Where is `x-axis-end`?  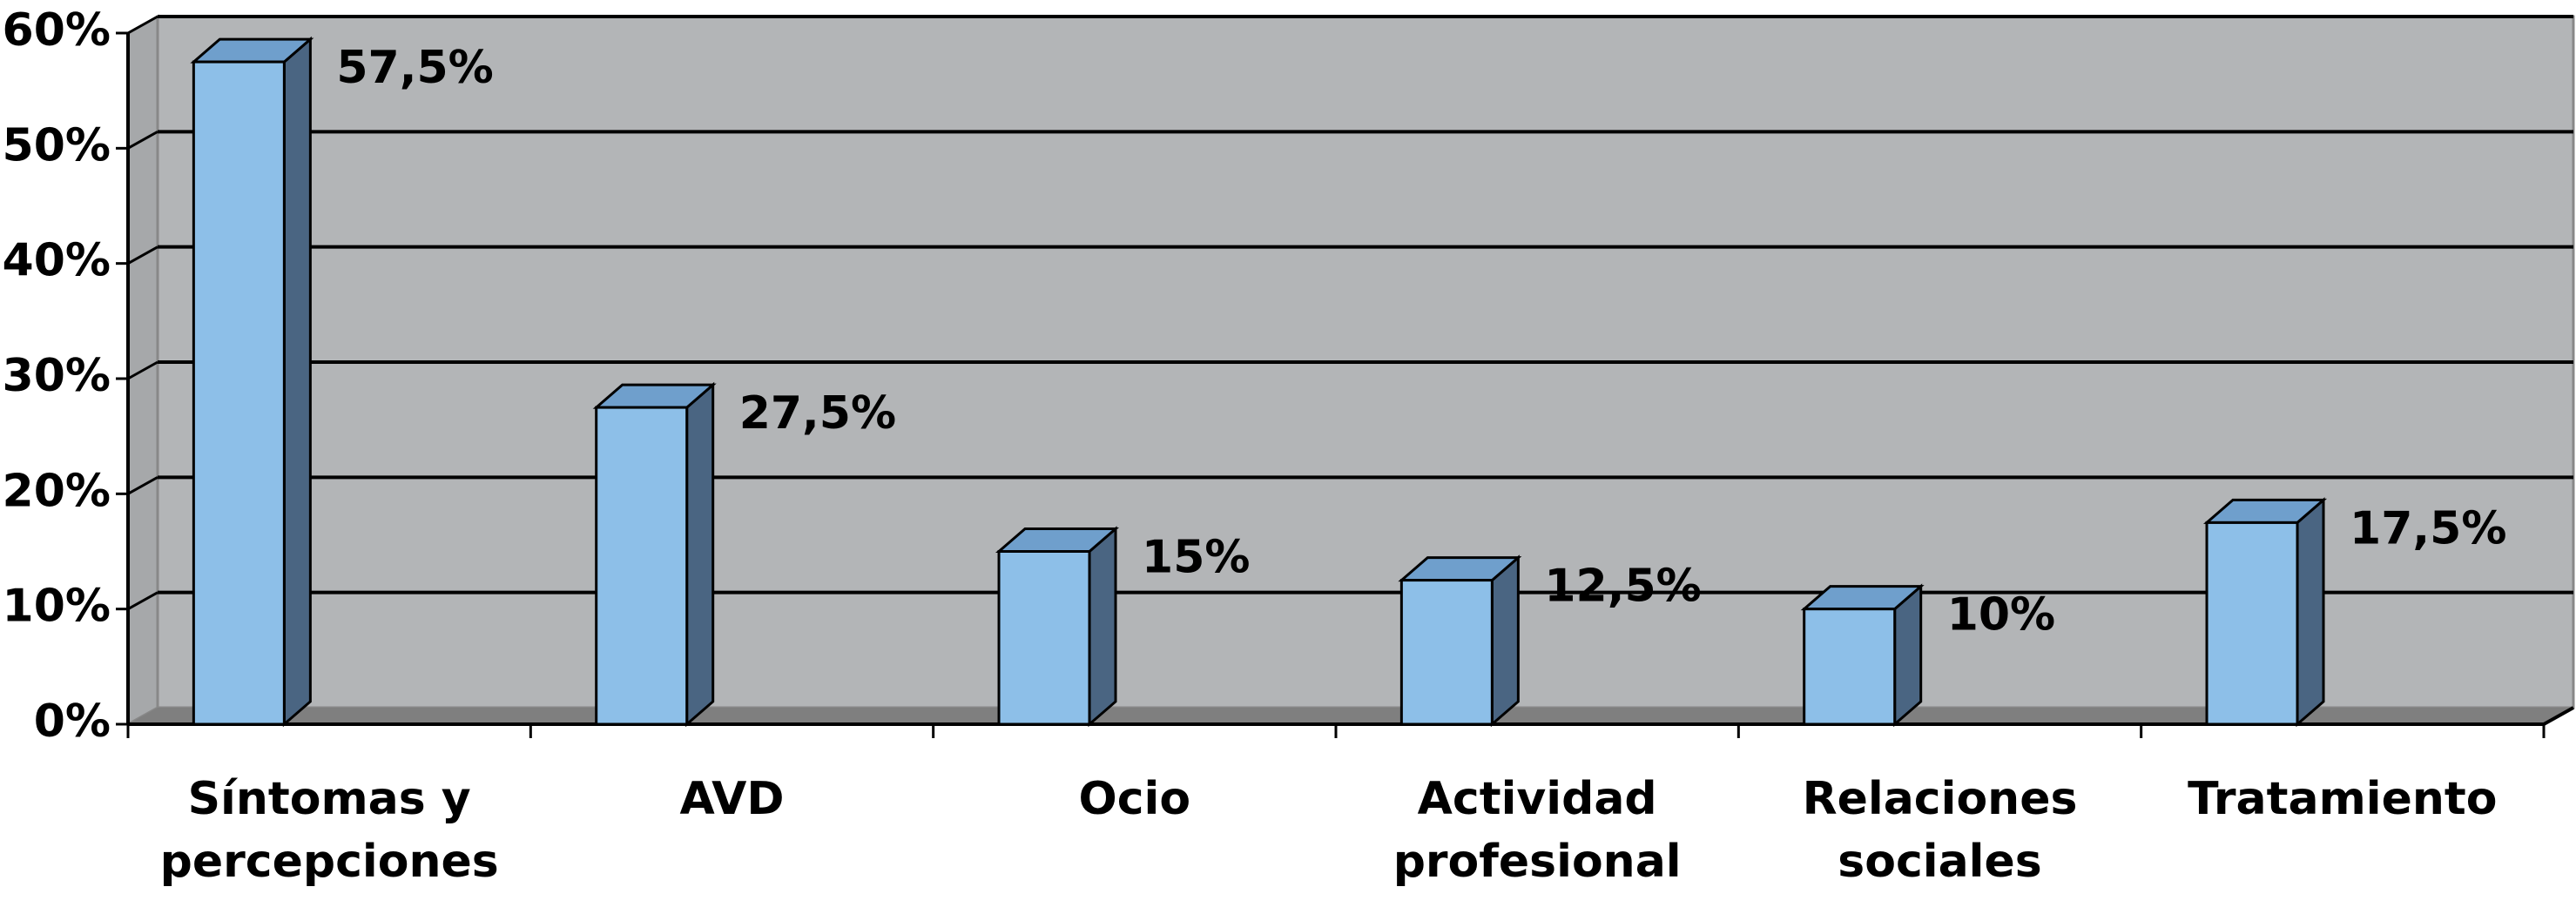
x-axis-end is located at coordinates (2558, 716).